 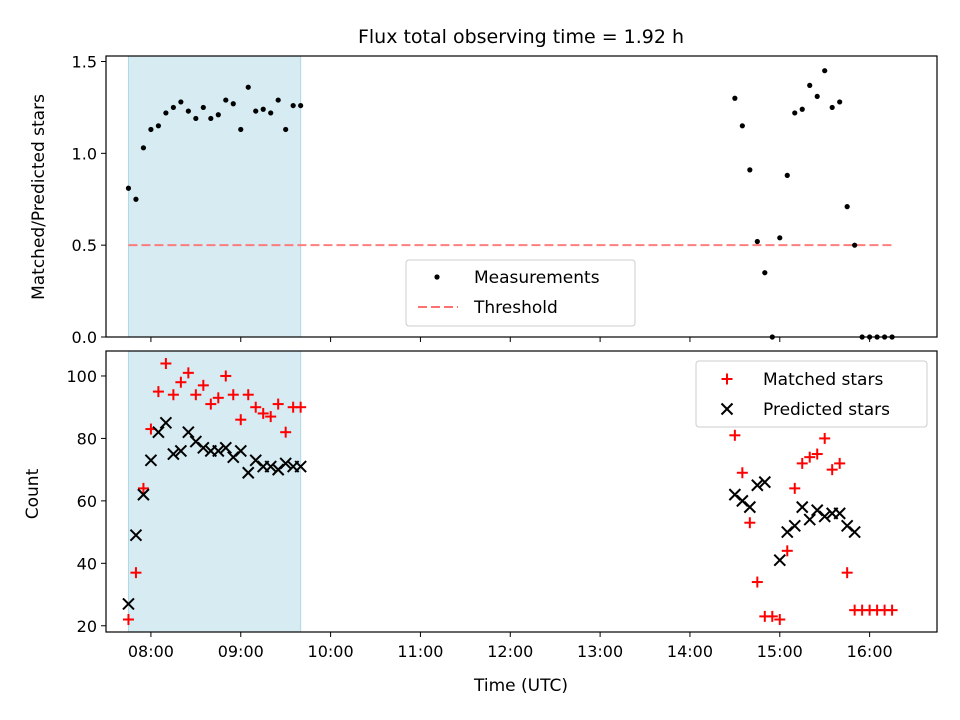 I want to click on bottom-y-tick-label: 20, so click(x=87, y=626).